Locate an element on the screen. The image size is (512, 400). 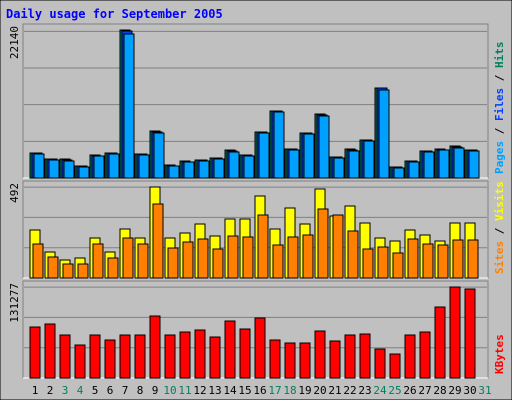
x-tick-day-17: 17 is located at coordinates (274, 390).